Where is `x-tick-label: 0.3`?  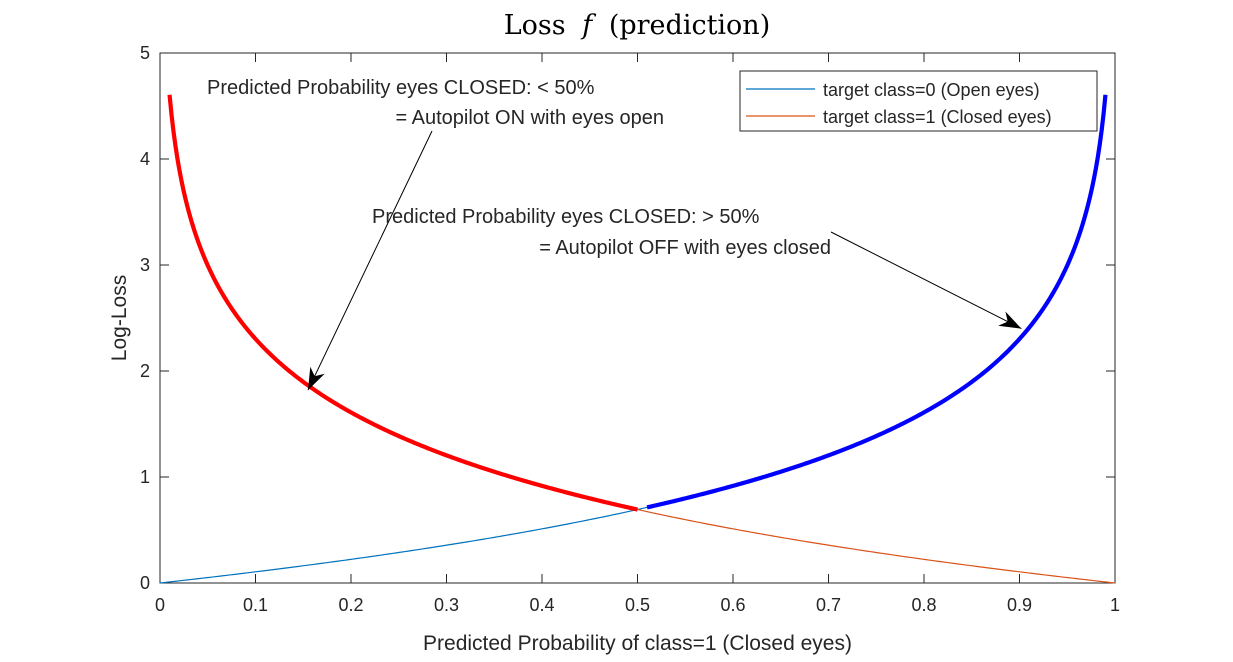
x-tick-label: 0.3 is located at coordinates (446, 605).